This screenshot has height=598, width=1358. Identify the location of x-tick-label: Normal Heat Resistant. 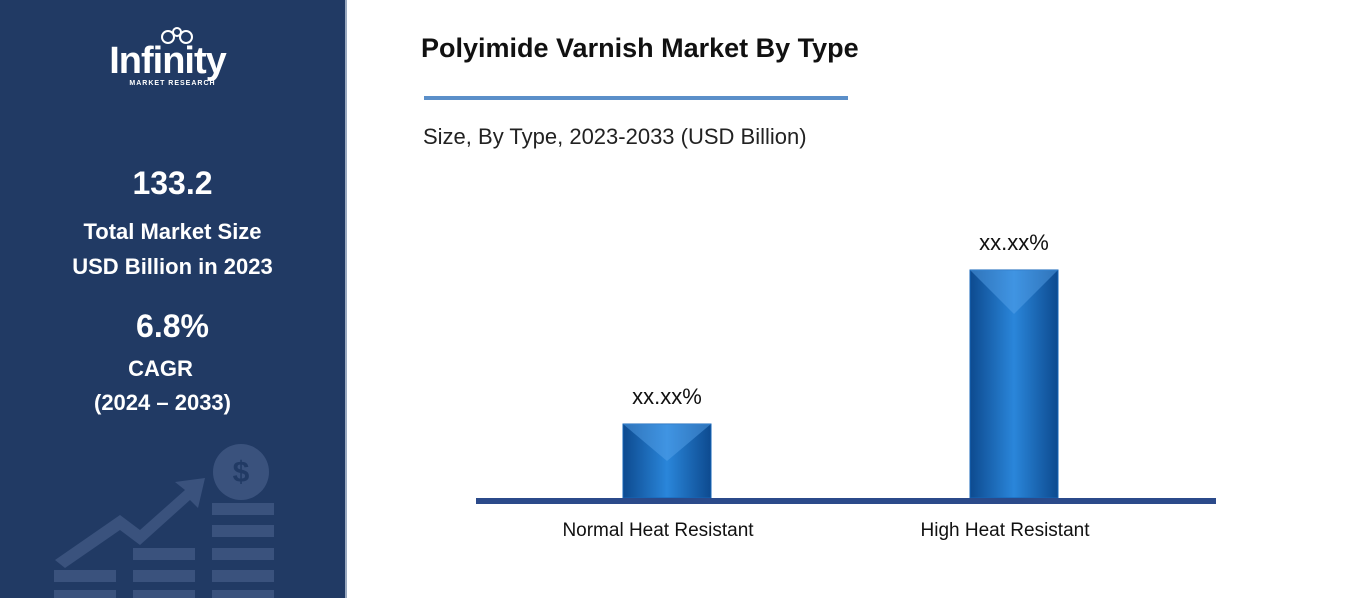
(658, 530).